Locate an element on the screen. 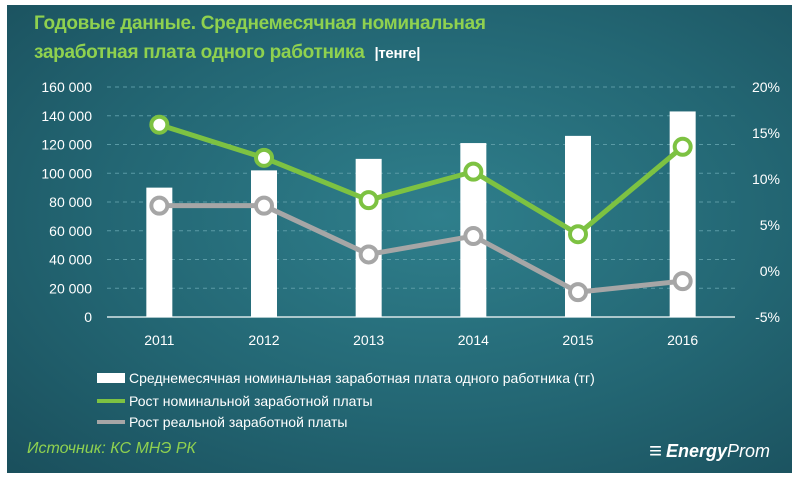  right-tick-label: 10% is located at coordinates (766, 179).